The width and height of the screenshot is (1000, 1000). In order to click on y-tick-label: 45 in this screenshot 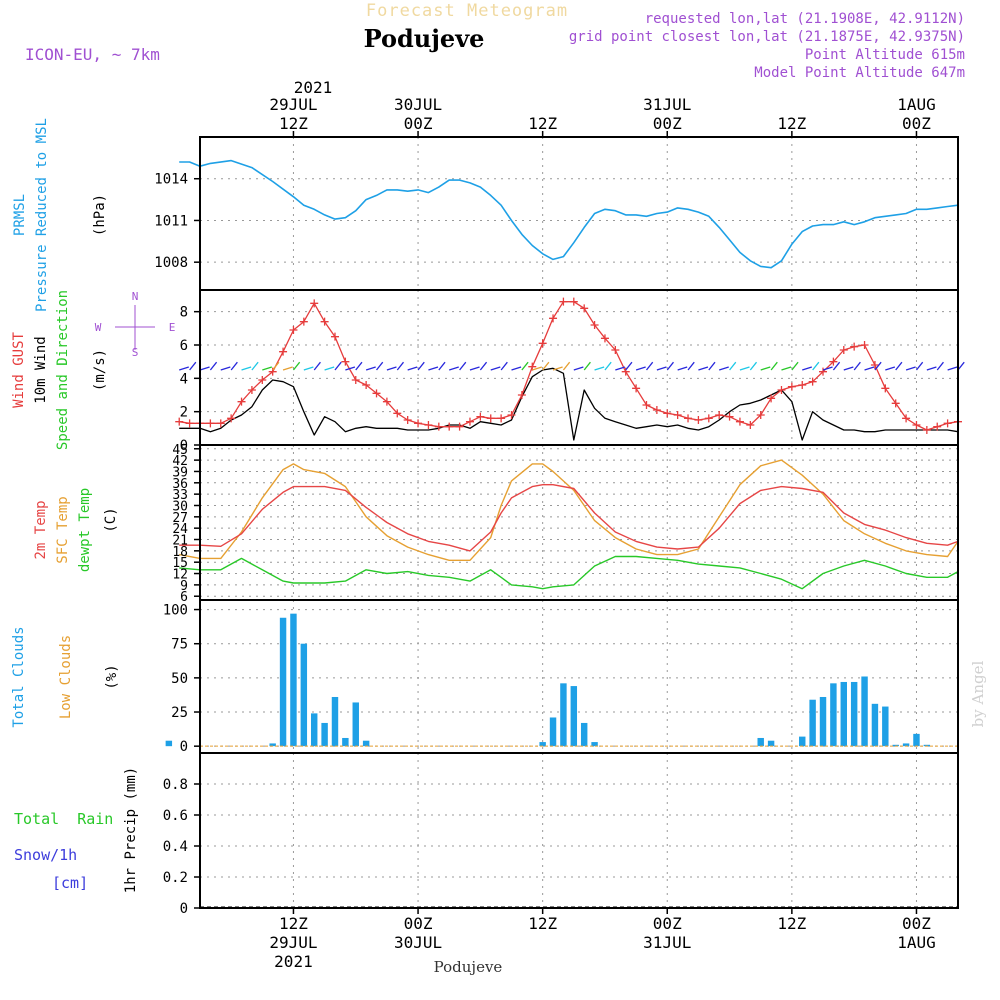, I will do `click(180, 450)`.